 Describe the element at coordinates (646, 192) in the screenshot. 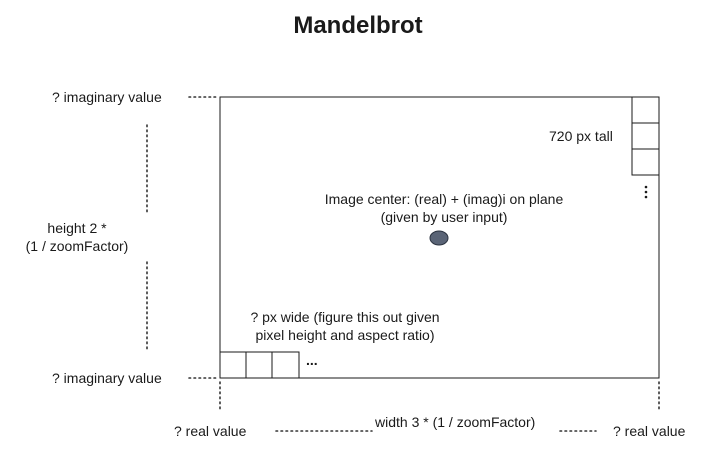

I see `vertical-ellipsis` at that location.